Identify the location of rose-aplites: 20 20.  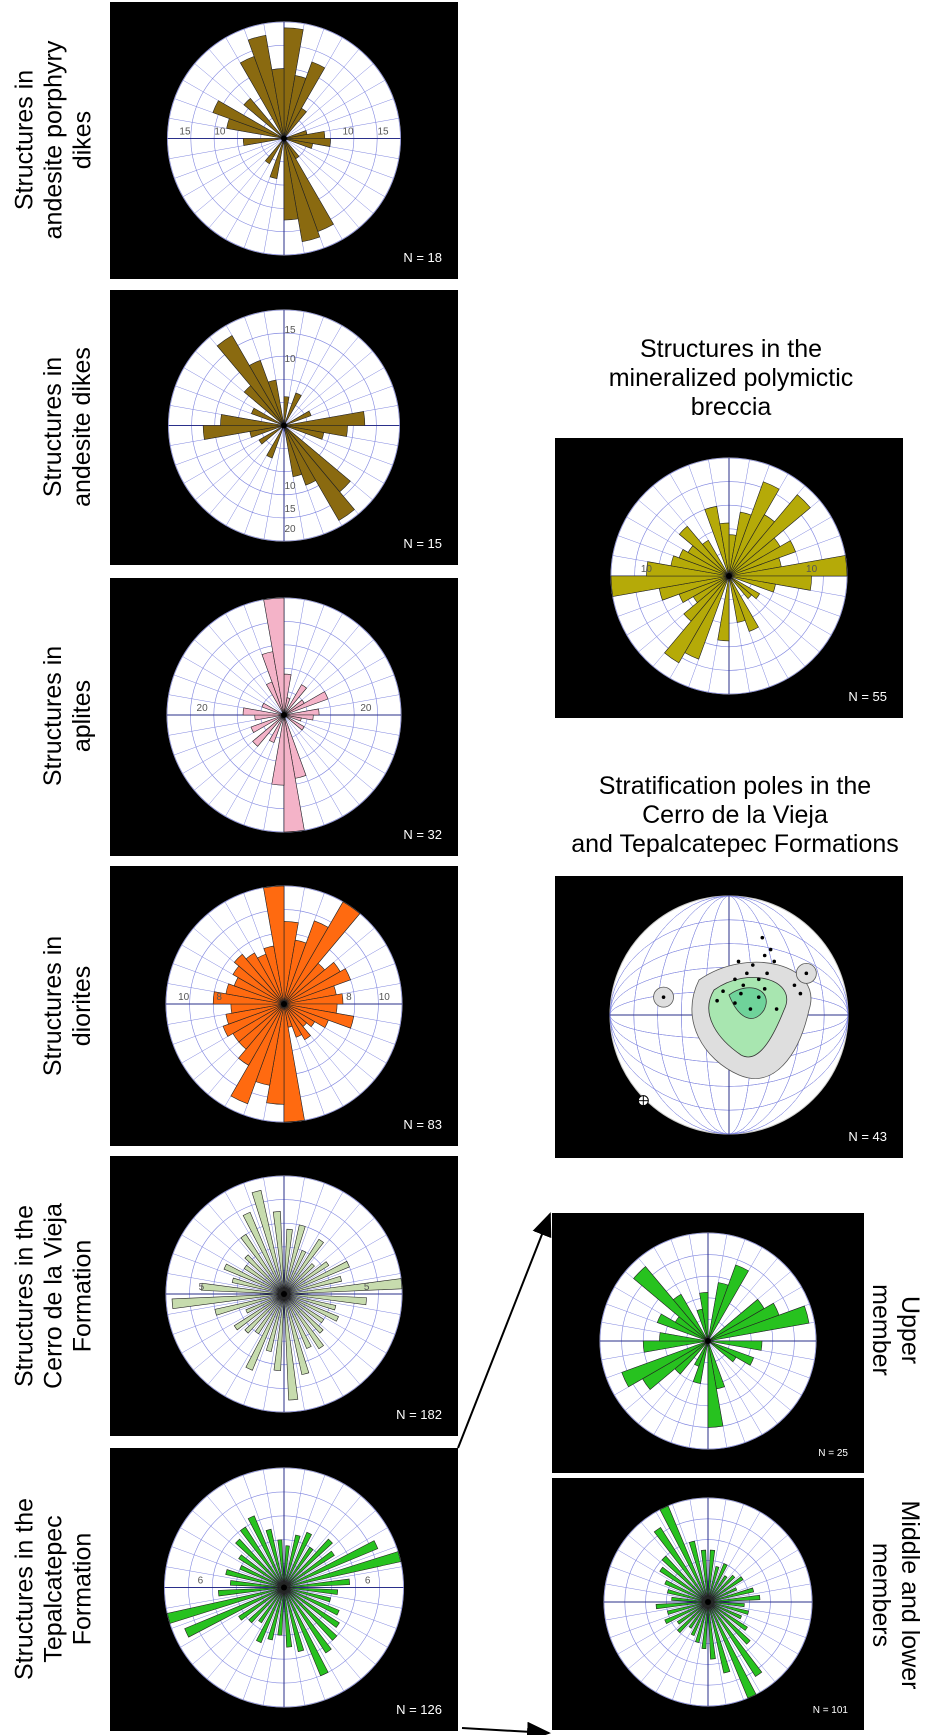
(284, 715).